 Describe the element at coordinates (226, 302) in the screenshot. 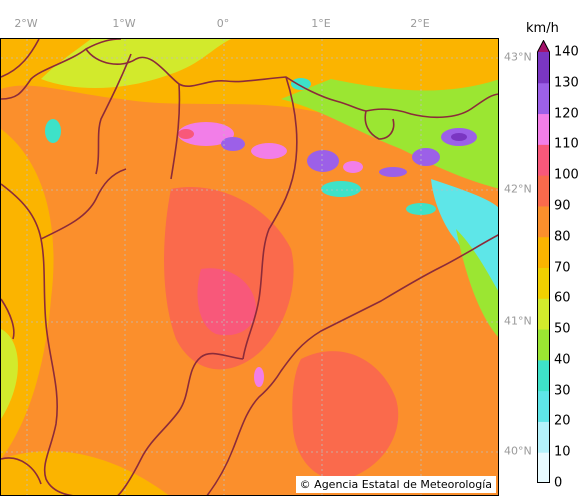

I see `ebro-core` at that location.